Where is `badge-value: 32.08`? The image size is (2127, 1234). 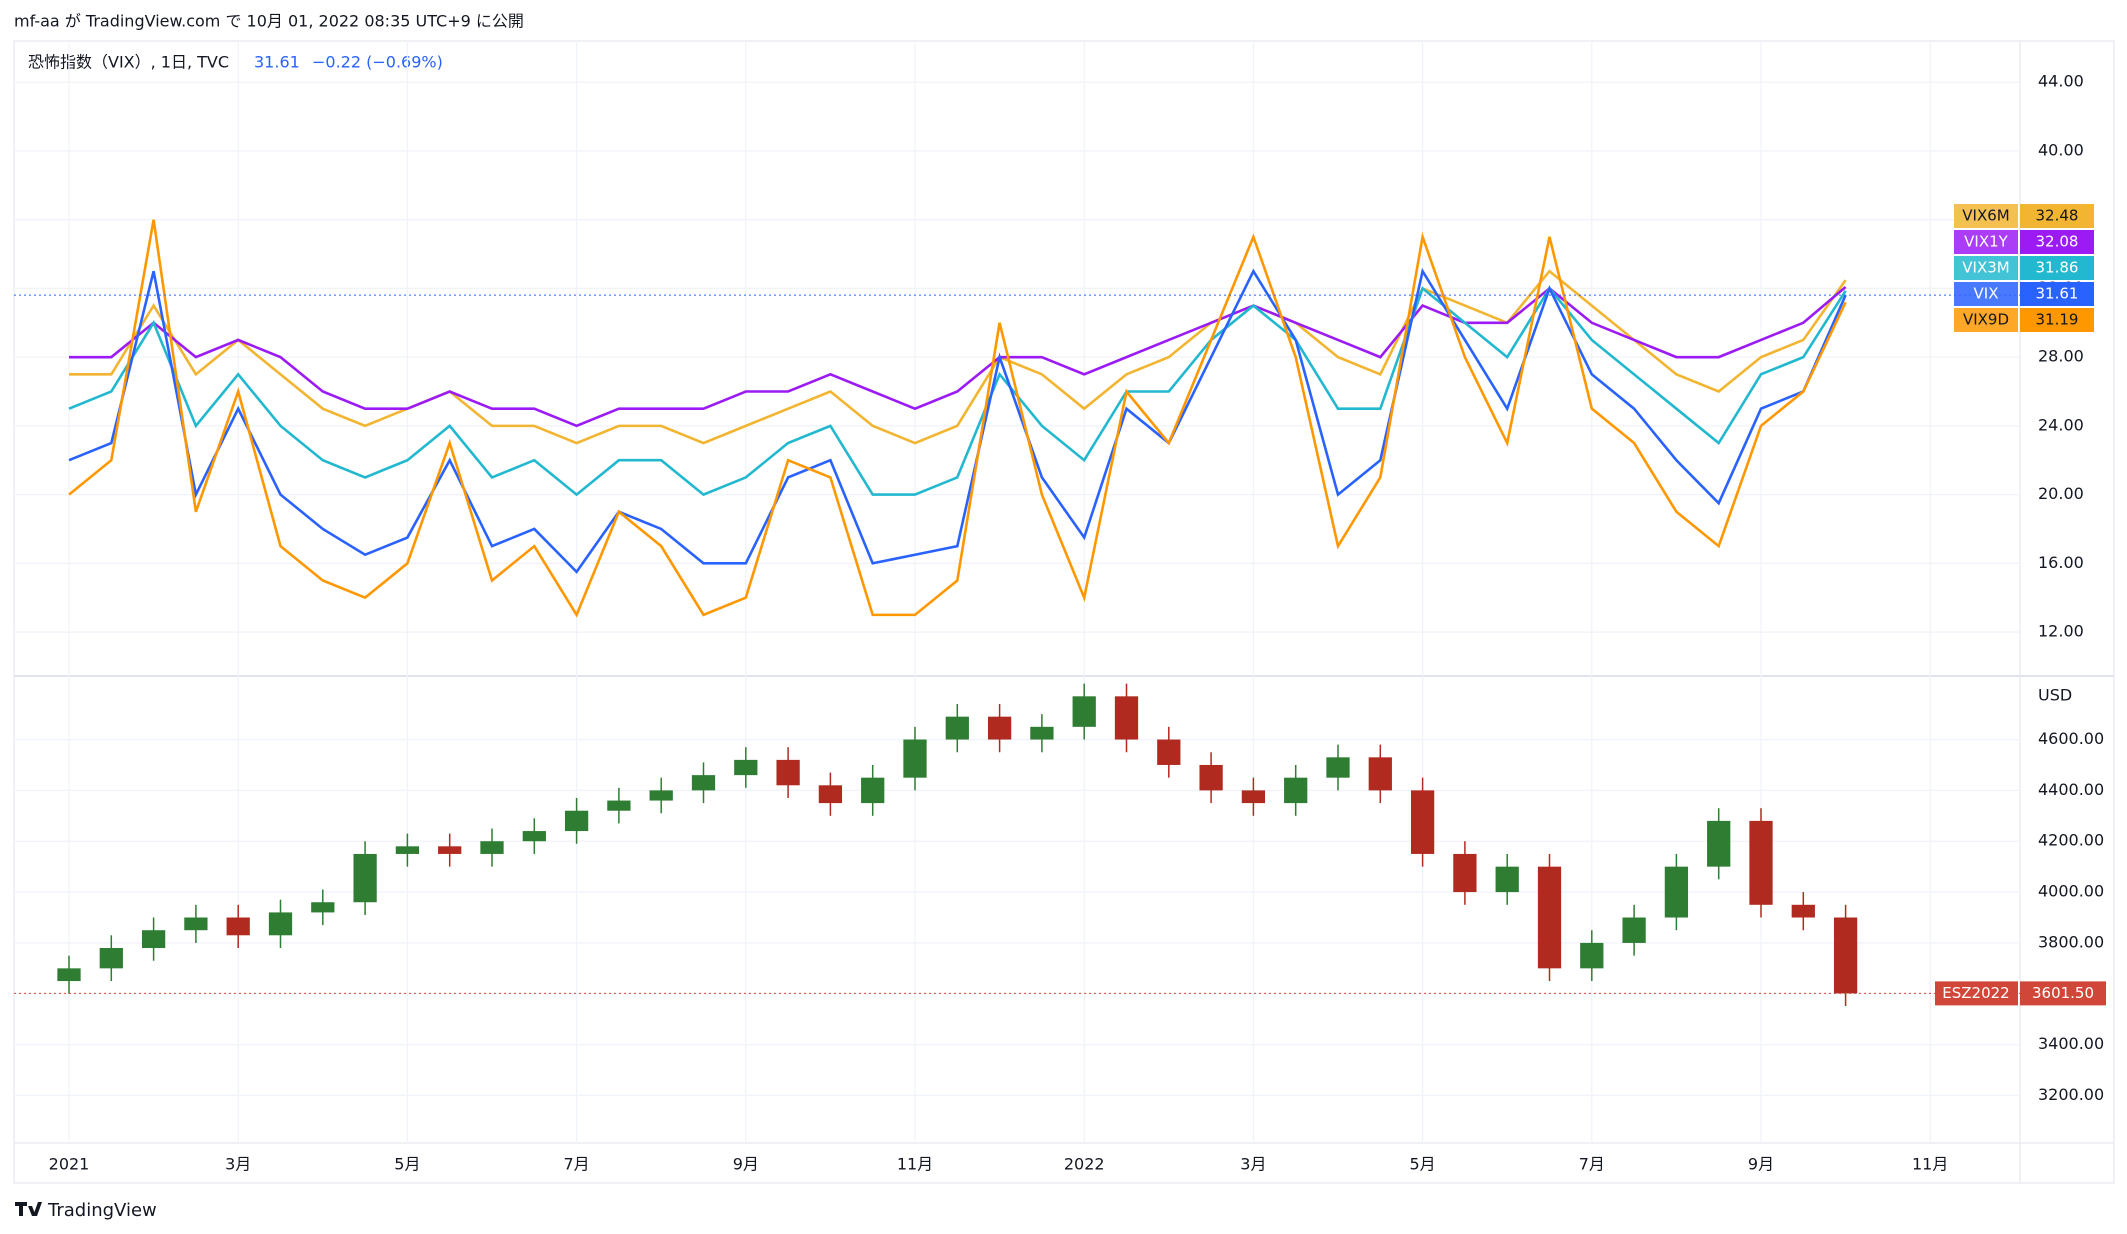 badge-value: 32.08 is located at coordinates (2057, 242).